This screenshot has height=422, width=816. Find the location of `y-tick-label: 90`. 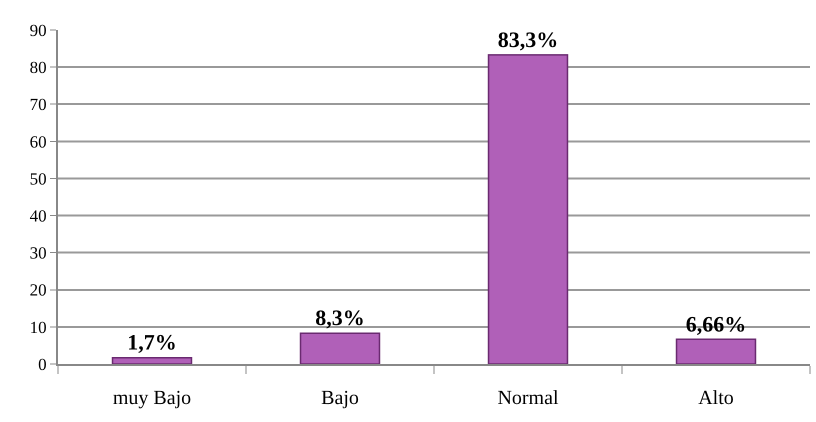

y-tick-label: 90 is located at coordinates (38, 30).